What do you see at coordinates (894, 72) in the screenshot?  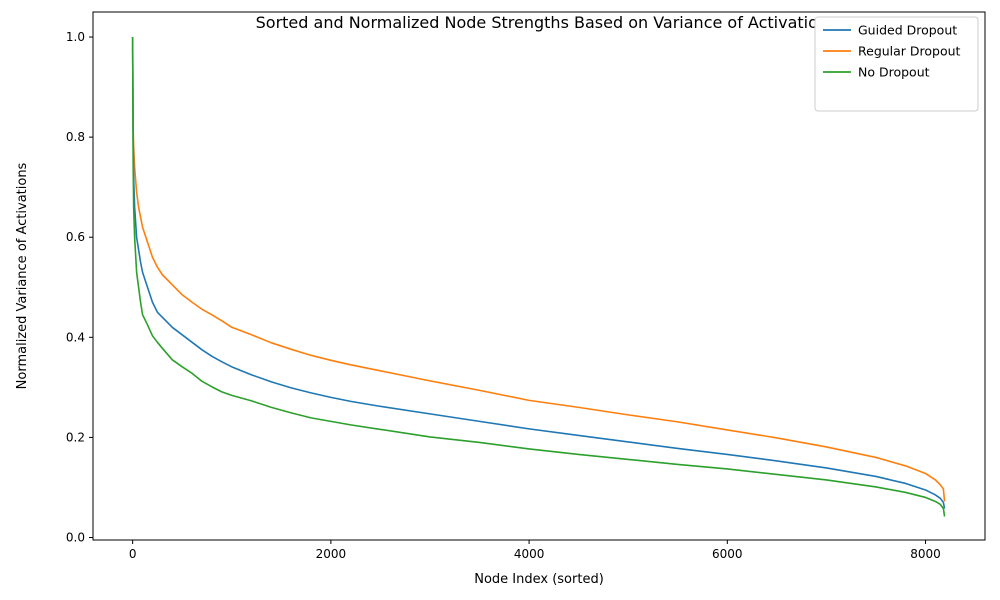 I see `legend-label: No Dropout` at bounding box center [894, 72].